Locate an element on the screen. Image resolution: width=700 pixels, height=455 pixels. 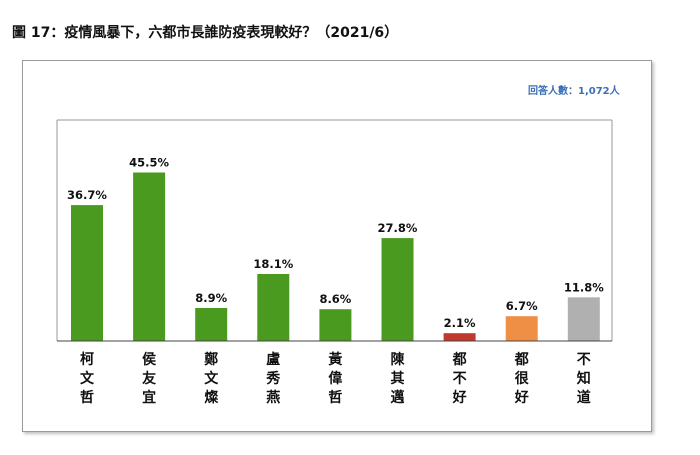
value-label-2: 45.5% is located at coordinates (149, 163).